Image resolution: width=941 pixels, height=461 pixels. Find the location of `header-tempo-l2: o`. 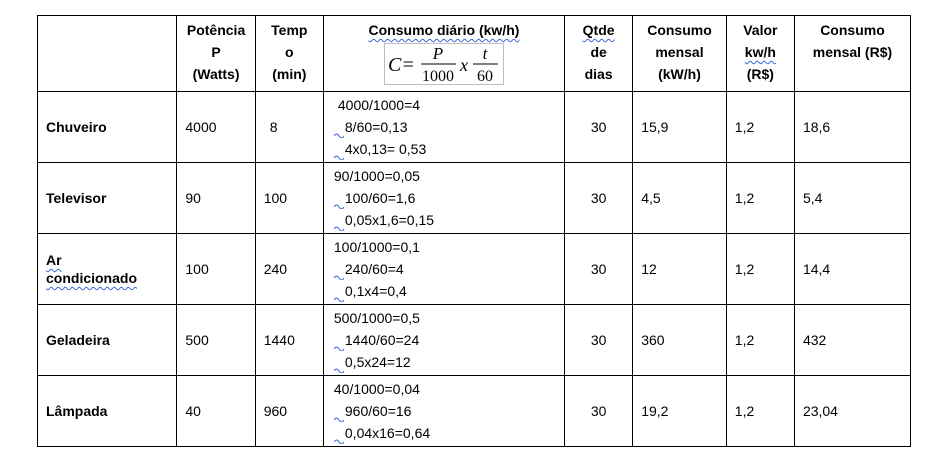

header-tempo-l2: o is located at coordinates (289, 52).